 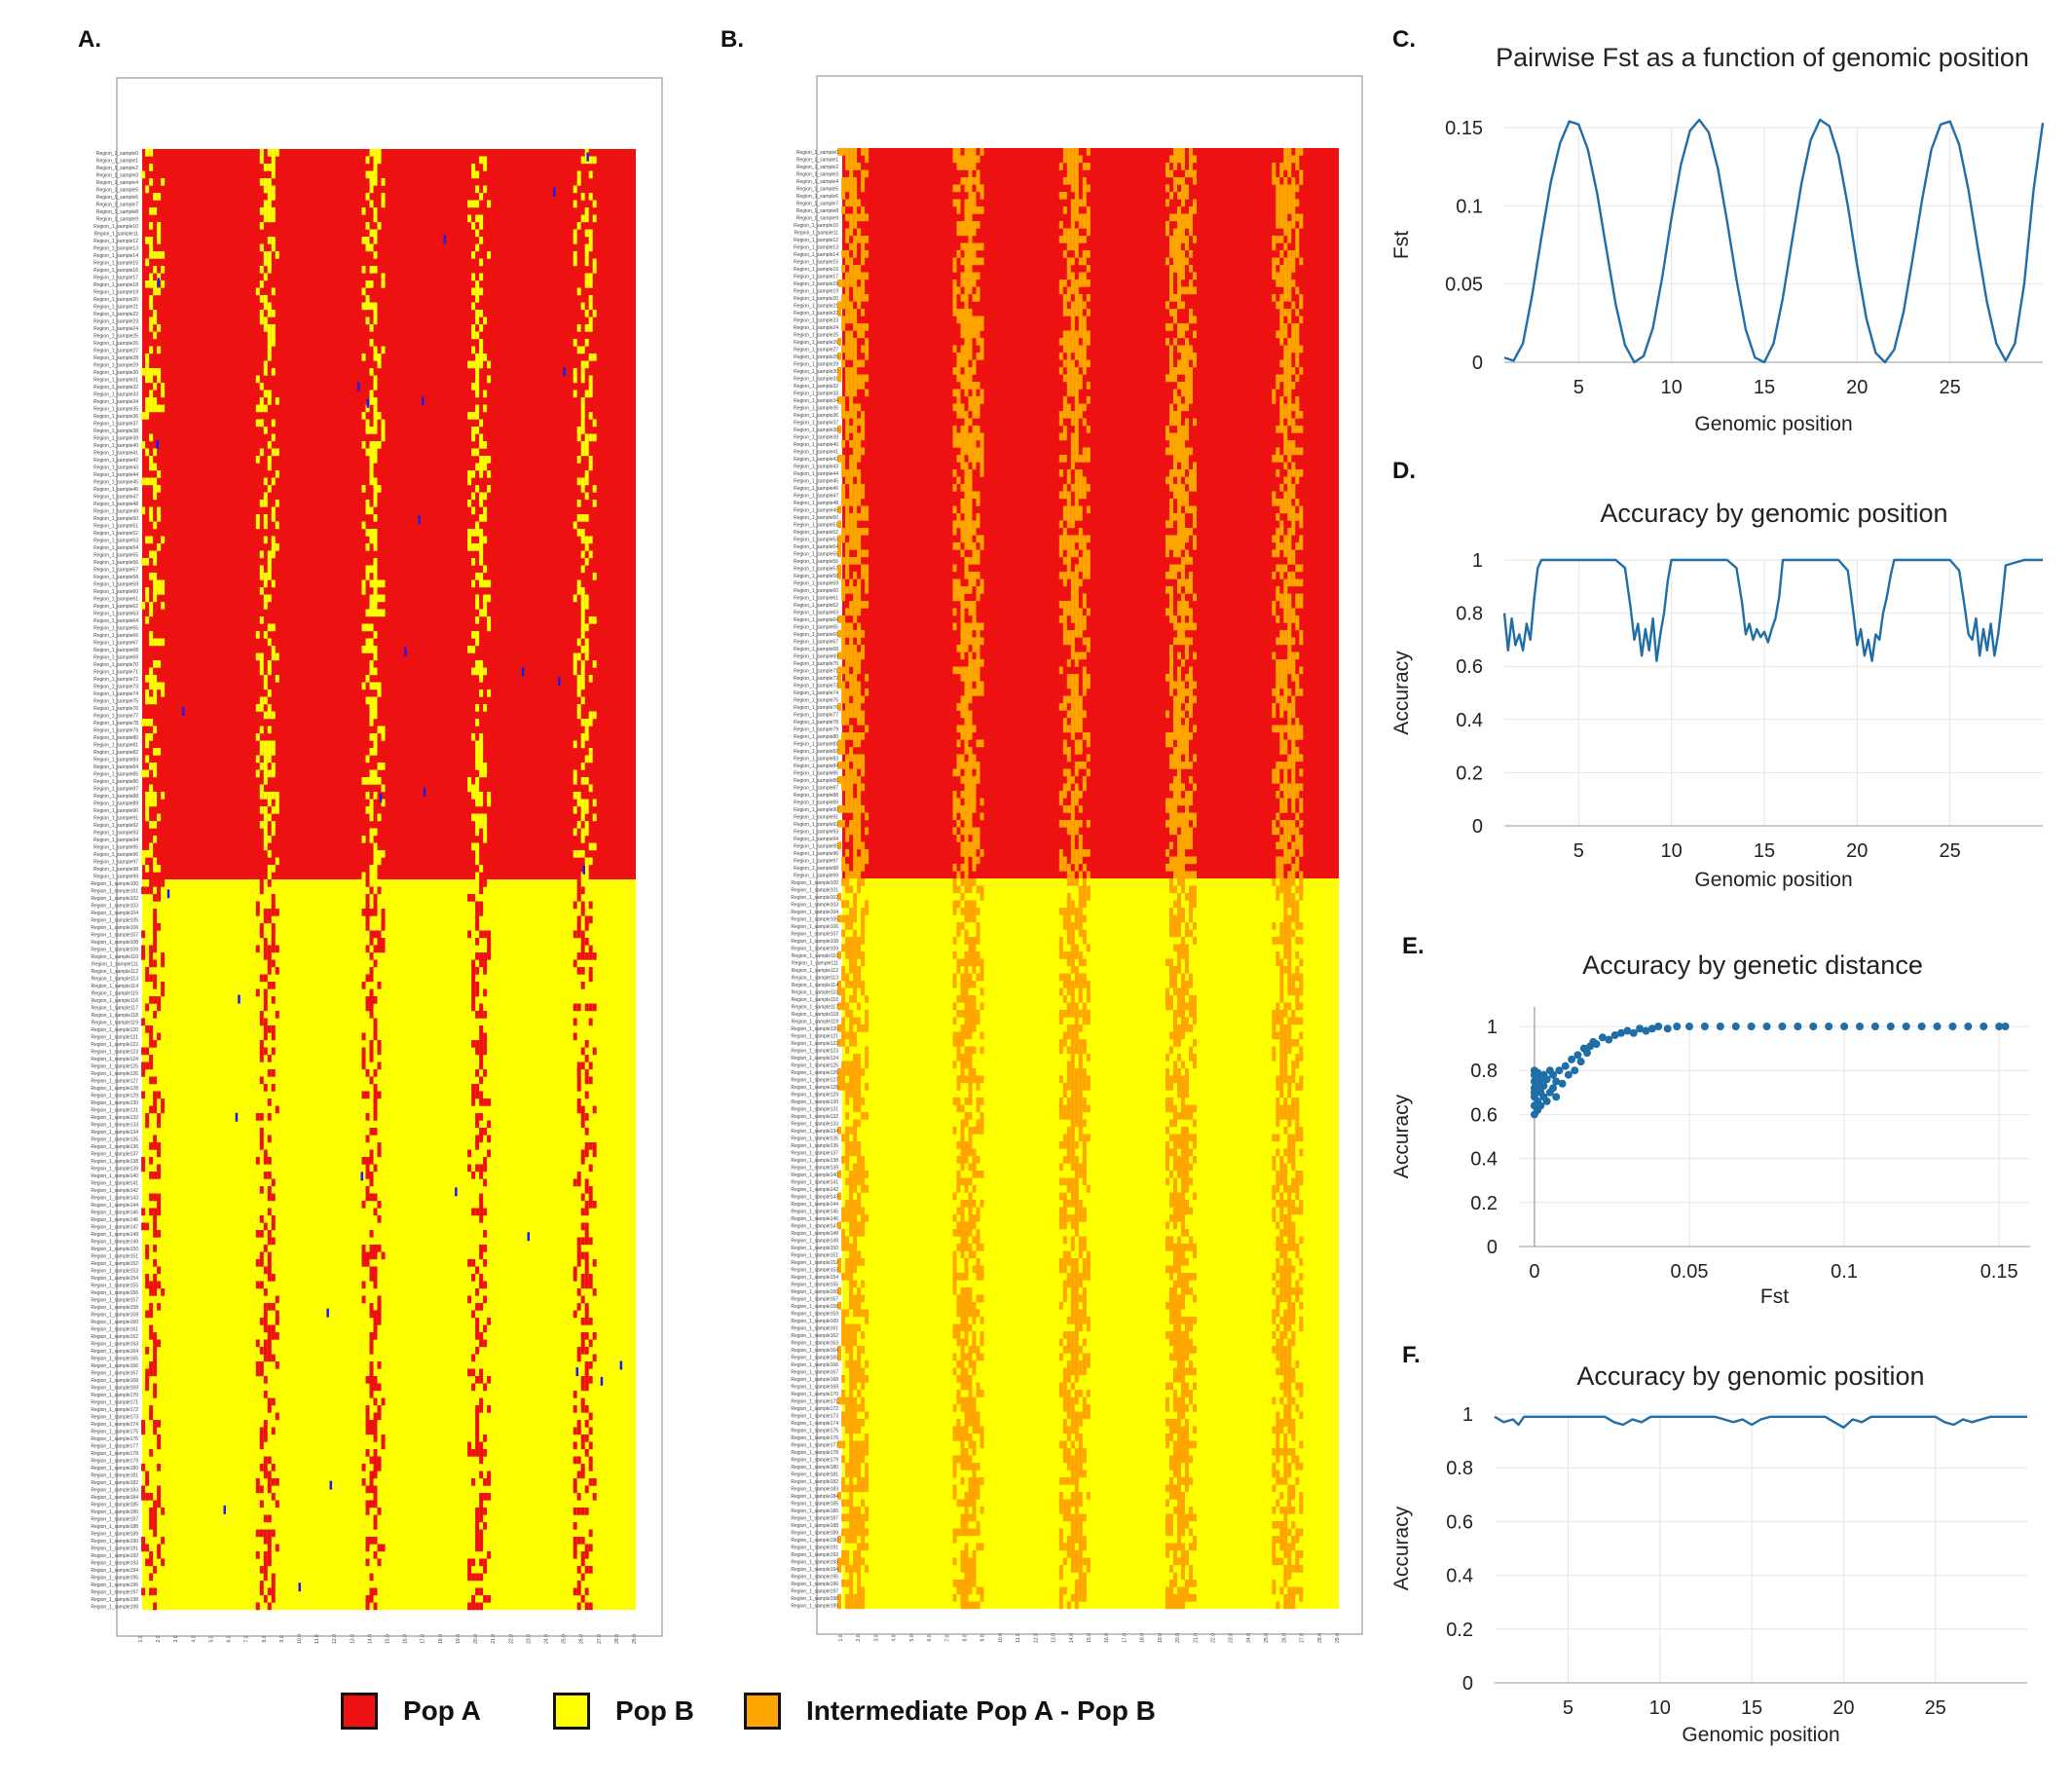 What do you see at coordinates (814, 1351) in the screenshot?
I see `heatmap-row-label: Region_1_sample164` at bounding box center [814, 1351].